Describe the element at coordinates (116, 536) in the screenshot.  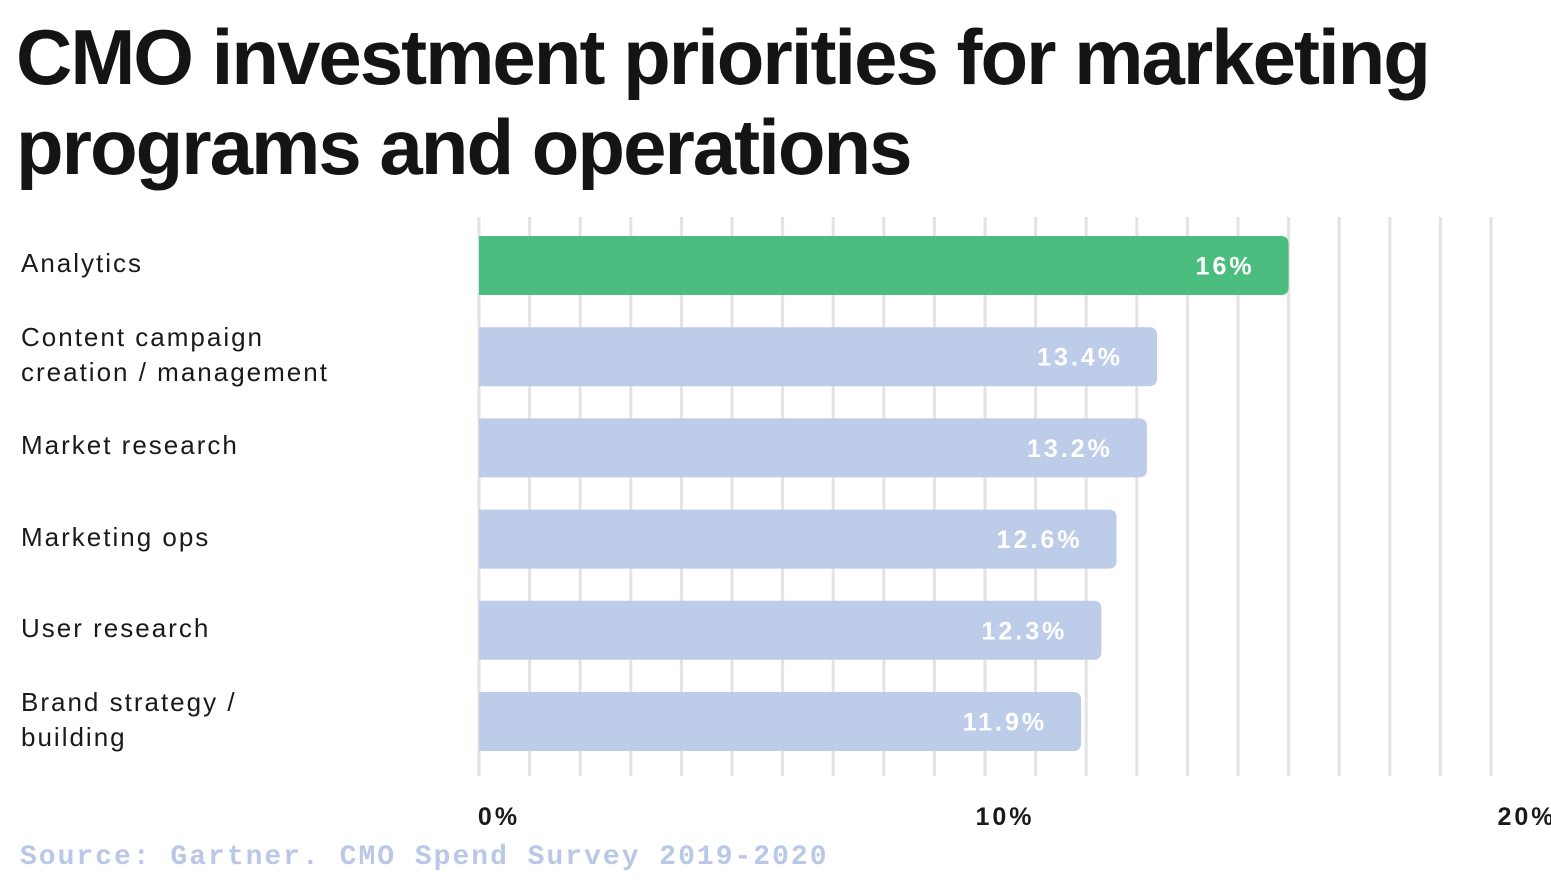
I see `category-label: Marketing ops` at that location.